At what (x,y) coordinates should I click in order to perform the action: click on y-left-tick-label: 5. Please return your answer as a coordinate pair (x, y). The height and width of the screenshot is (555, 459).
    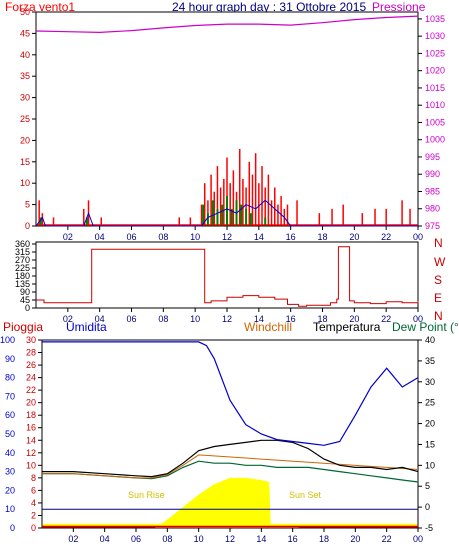
    Looking at the image, I should click on (27, 205).